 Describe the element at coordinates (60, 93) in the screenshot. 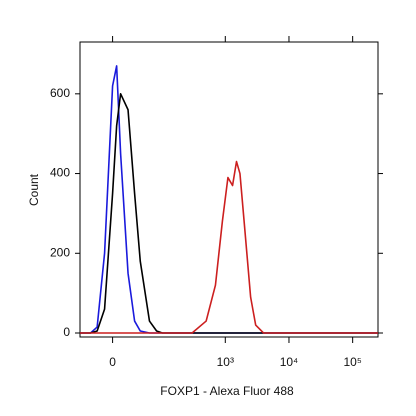

I see `y-tick-label: 600` at that location.